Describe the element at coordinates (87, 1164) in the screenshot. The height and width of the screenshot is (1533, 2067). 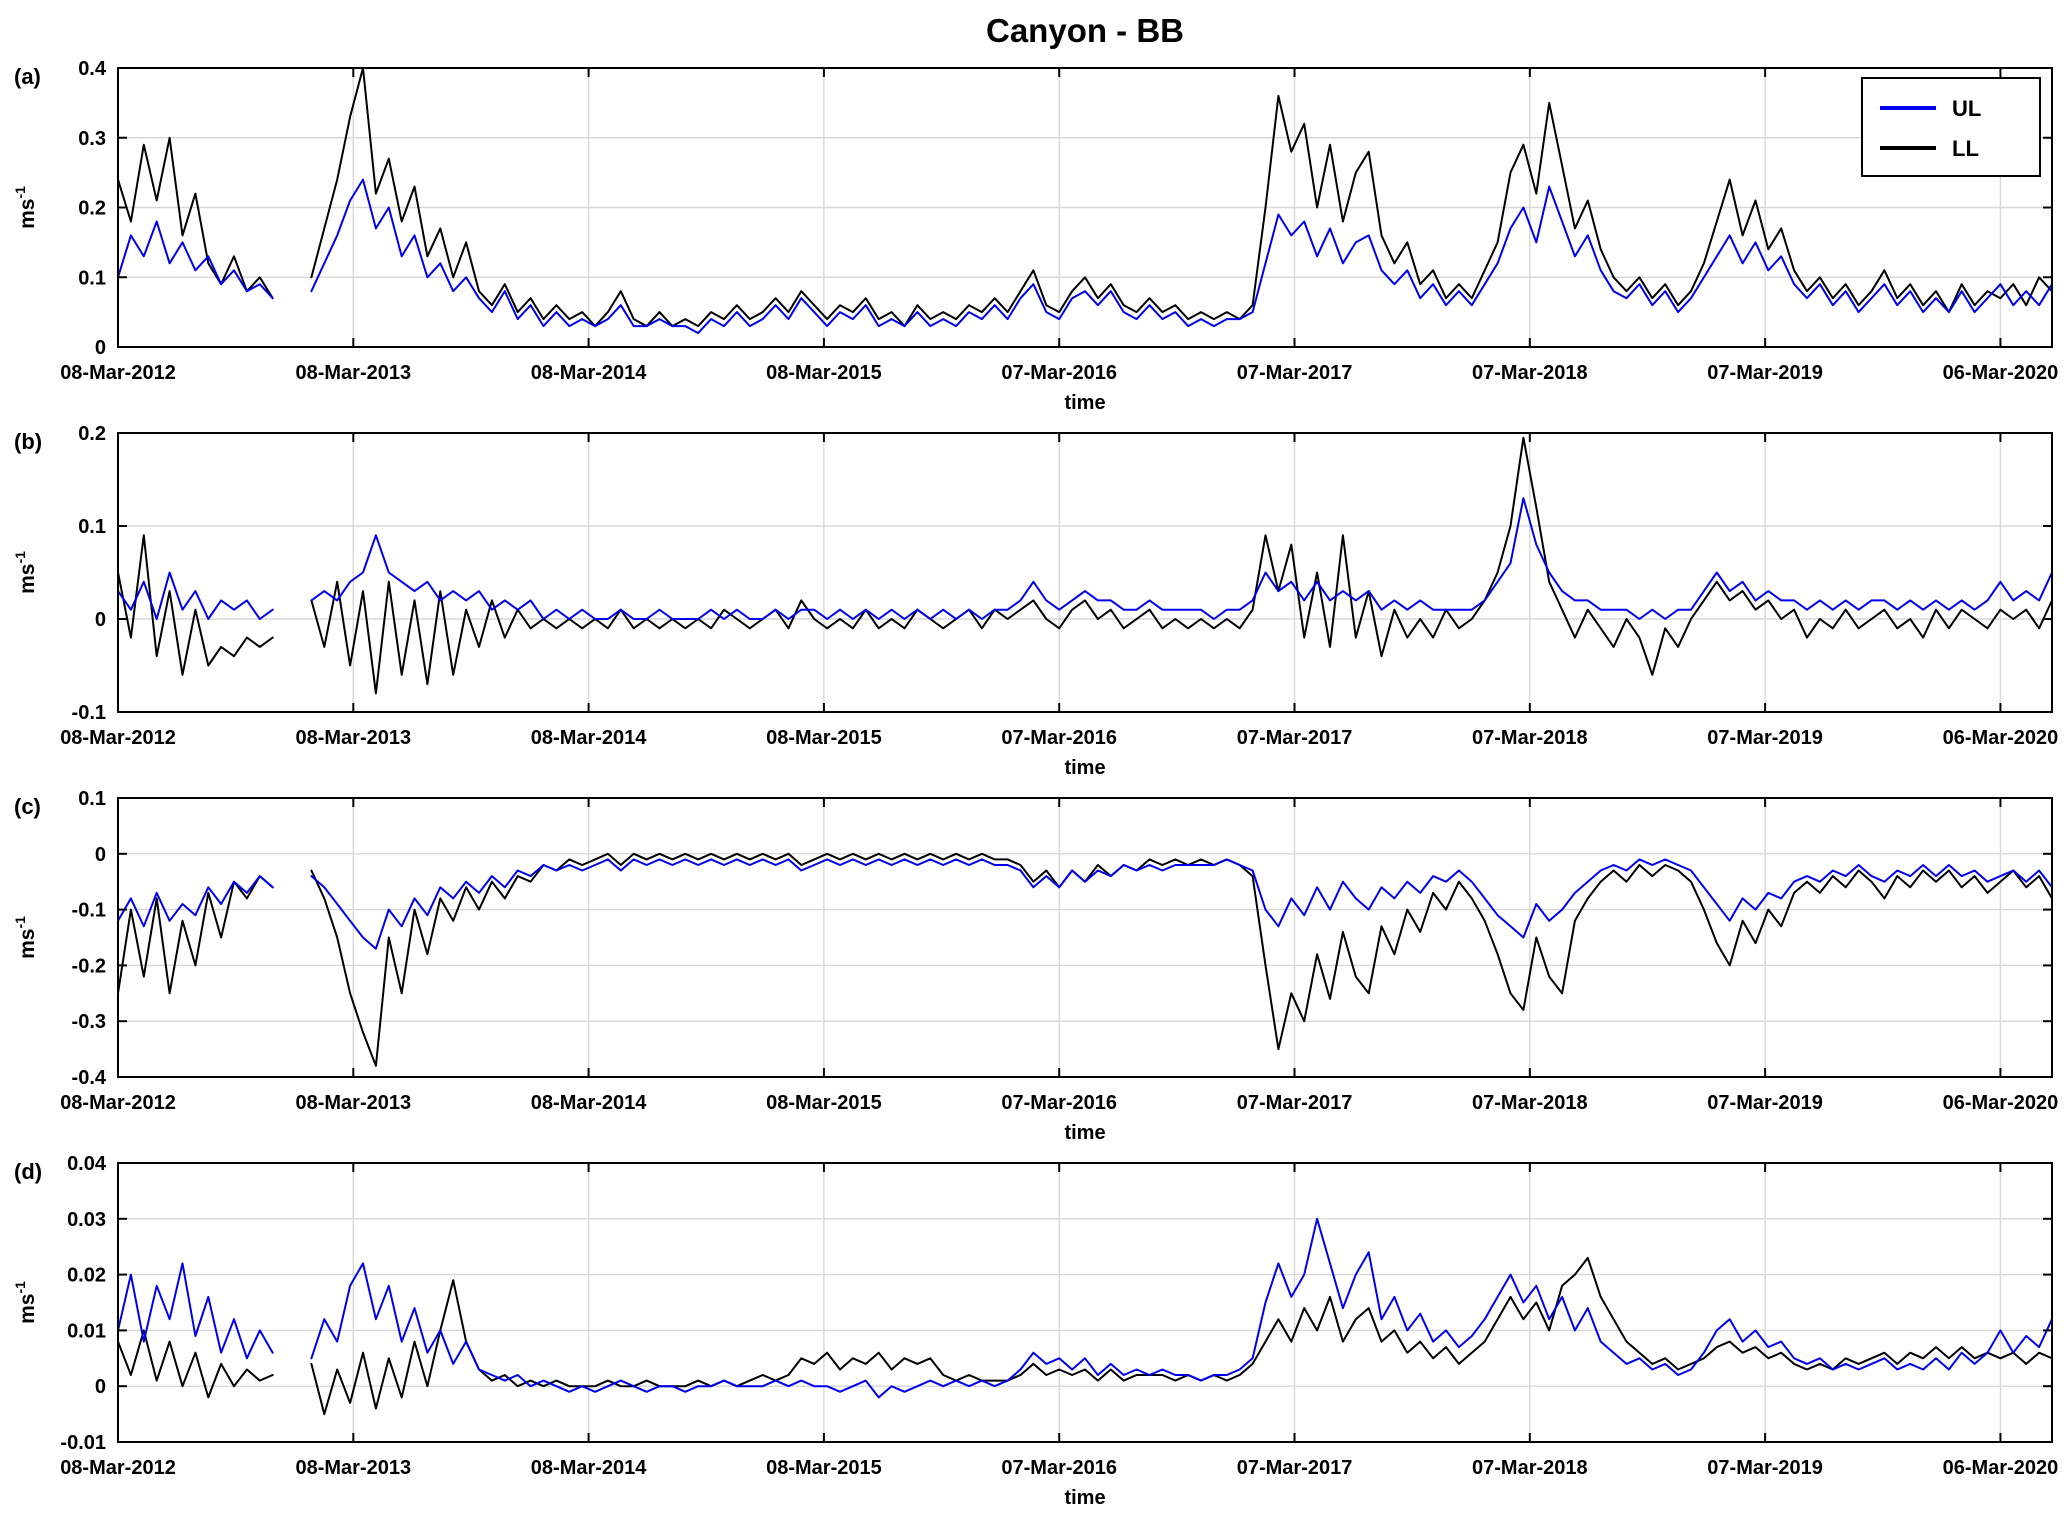
I see `y-tick-label: 0.04` at that location.